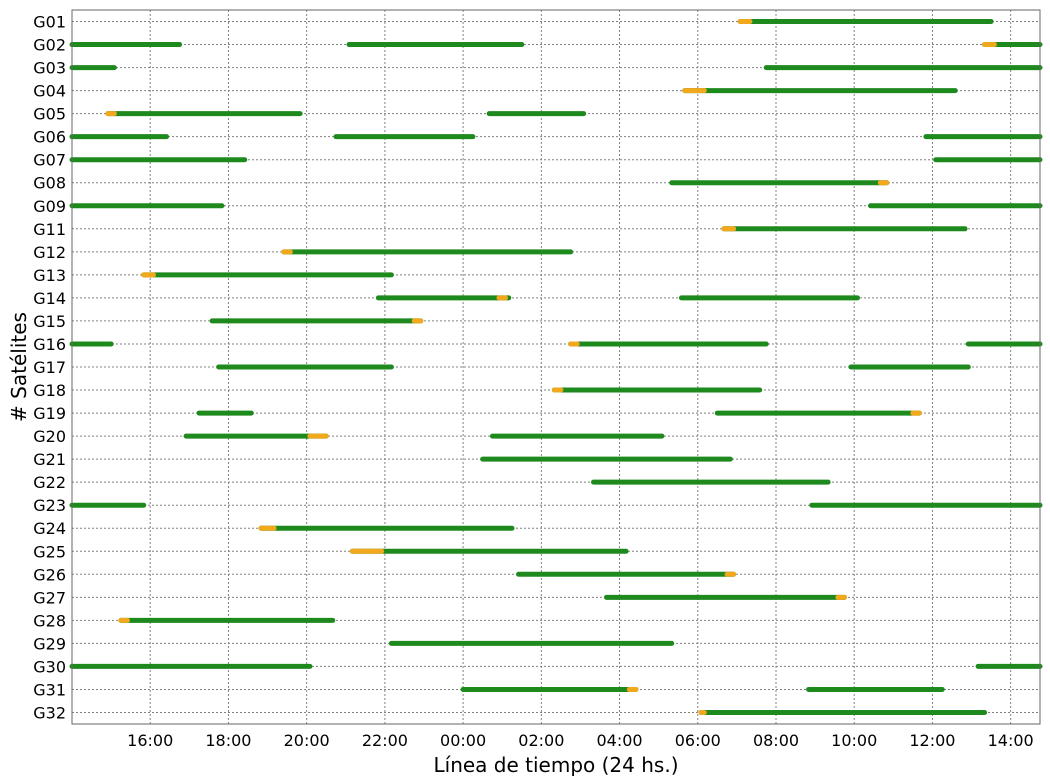 This screenshot has height=776, width=1050. Describe the element at coordinates (698, 740) in the screenshot. I see `x-tick-label: 06:00` at that location.